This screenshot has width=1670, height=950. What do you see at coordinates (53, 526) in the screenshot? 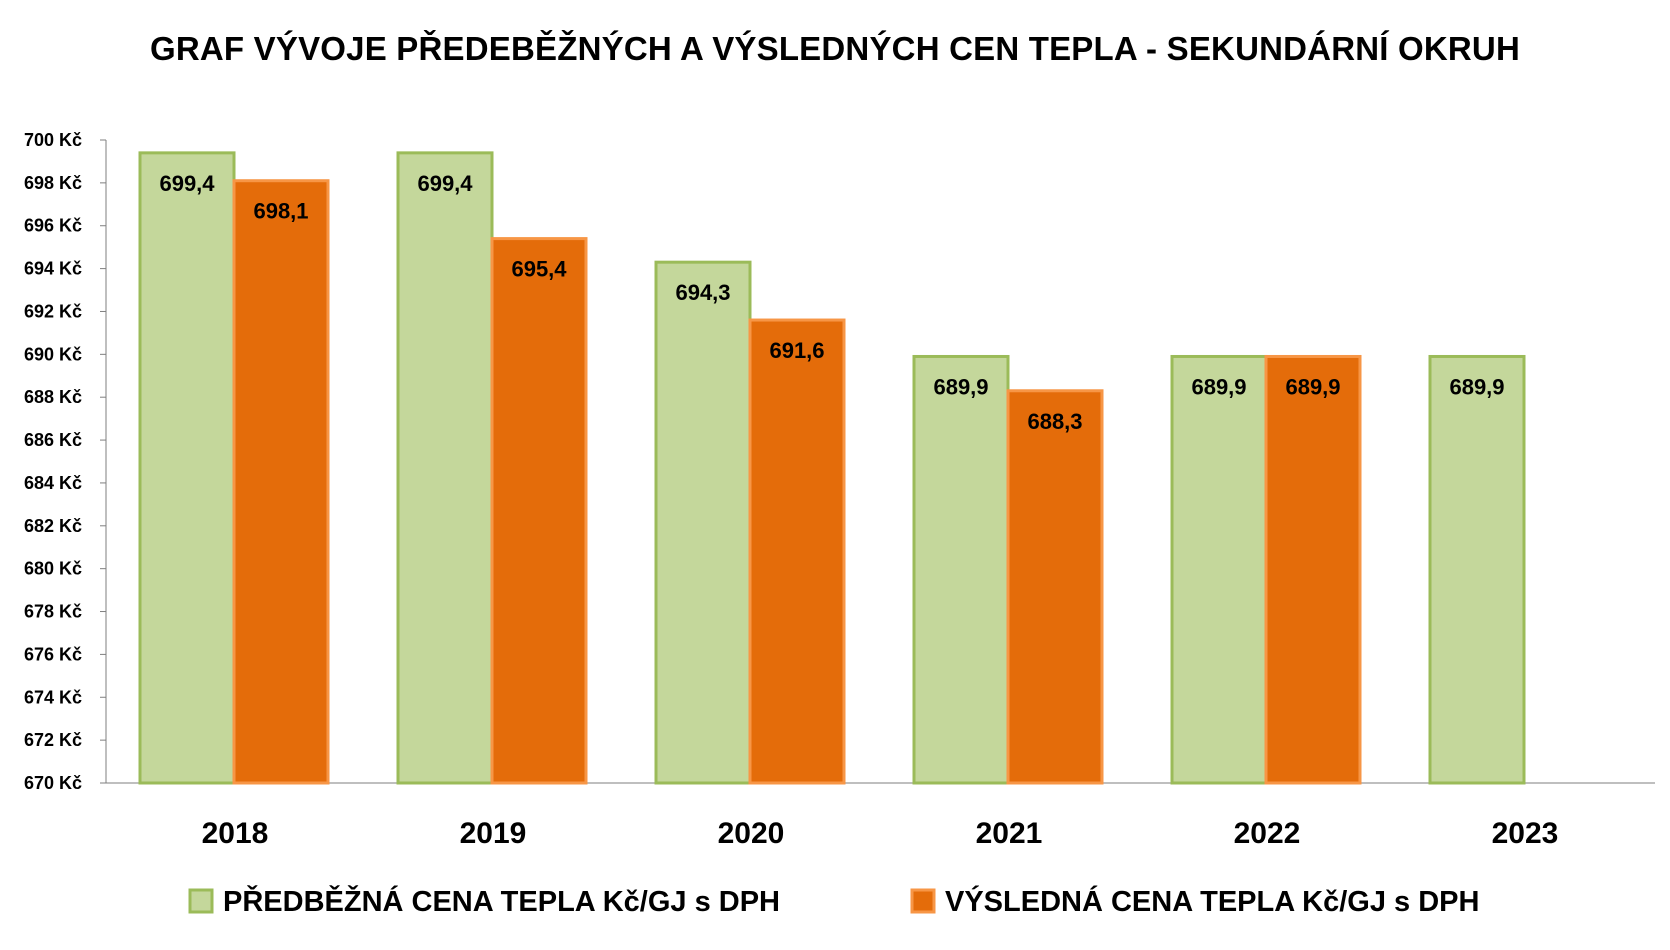
I see `y-tick-label: 682 Kč` at bounding box center [53, 526].